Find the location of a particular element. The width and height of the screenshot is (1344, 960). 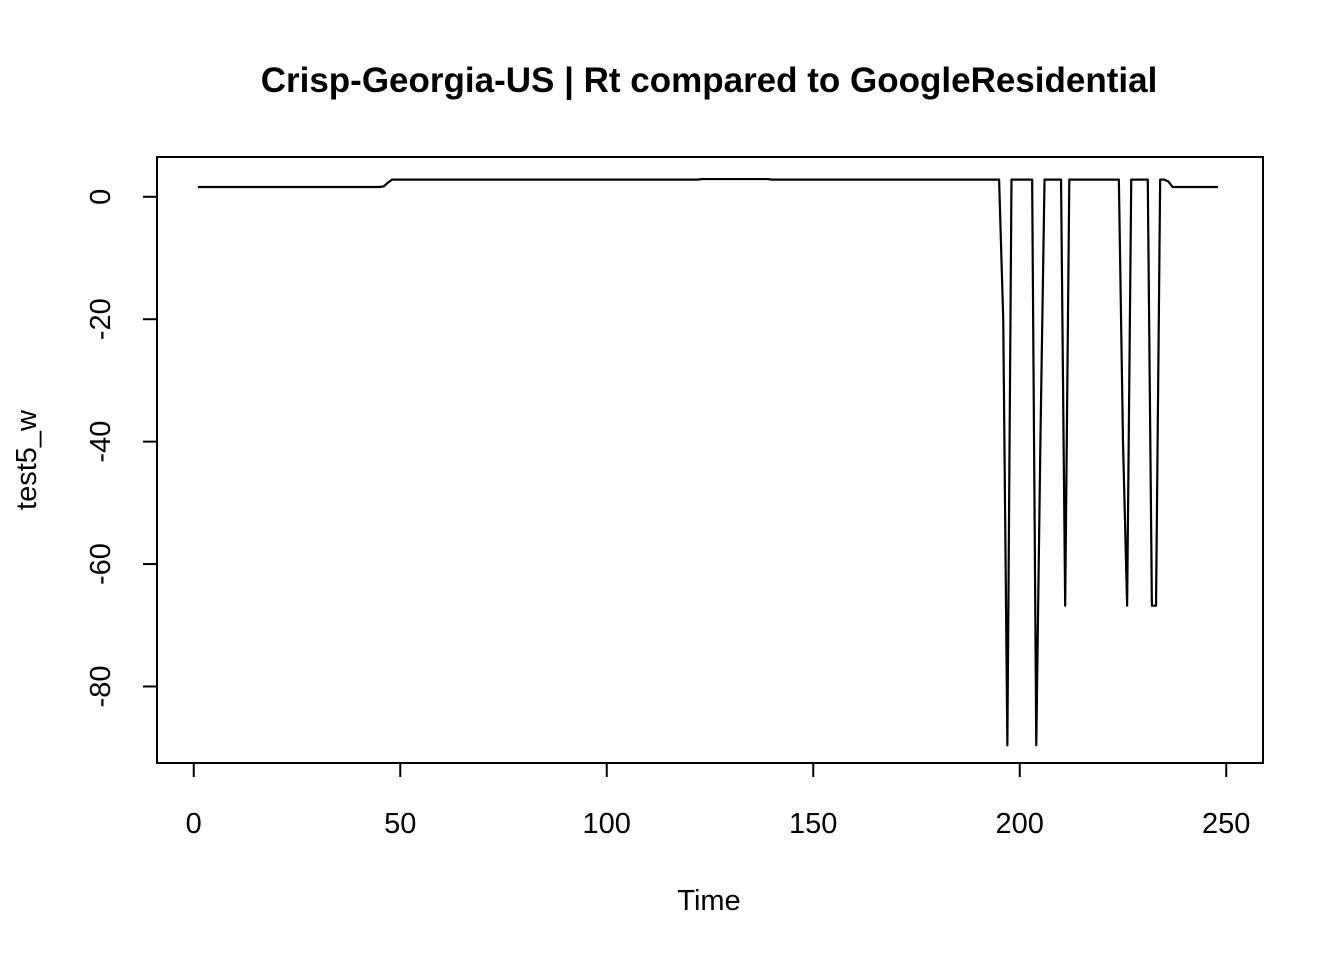

y-axis-label: test5_w is located at coordinates (27, 459).